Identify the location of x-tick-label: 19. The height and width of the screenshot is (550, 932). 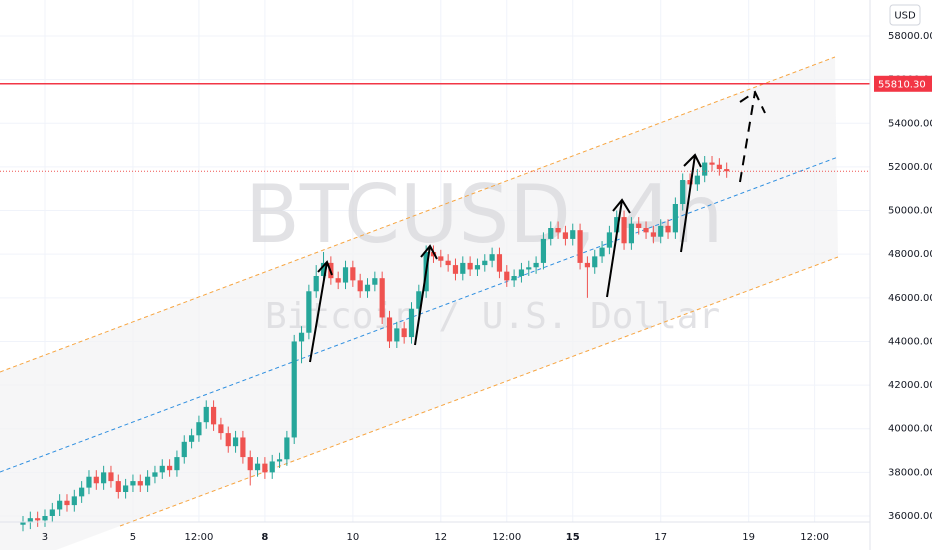
(748, 537).